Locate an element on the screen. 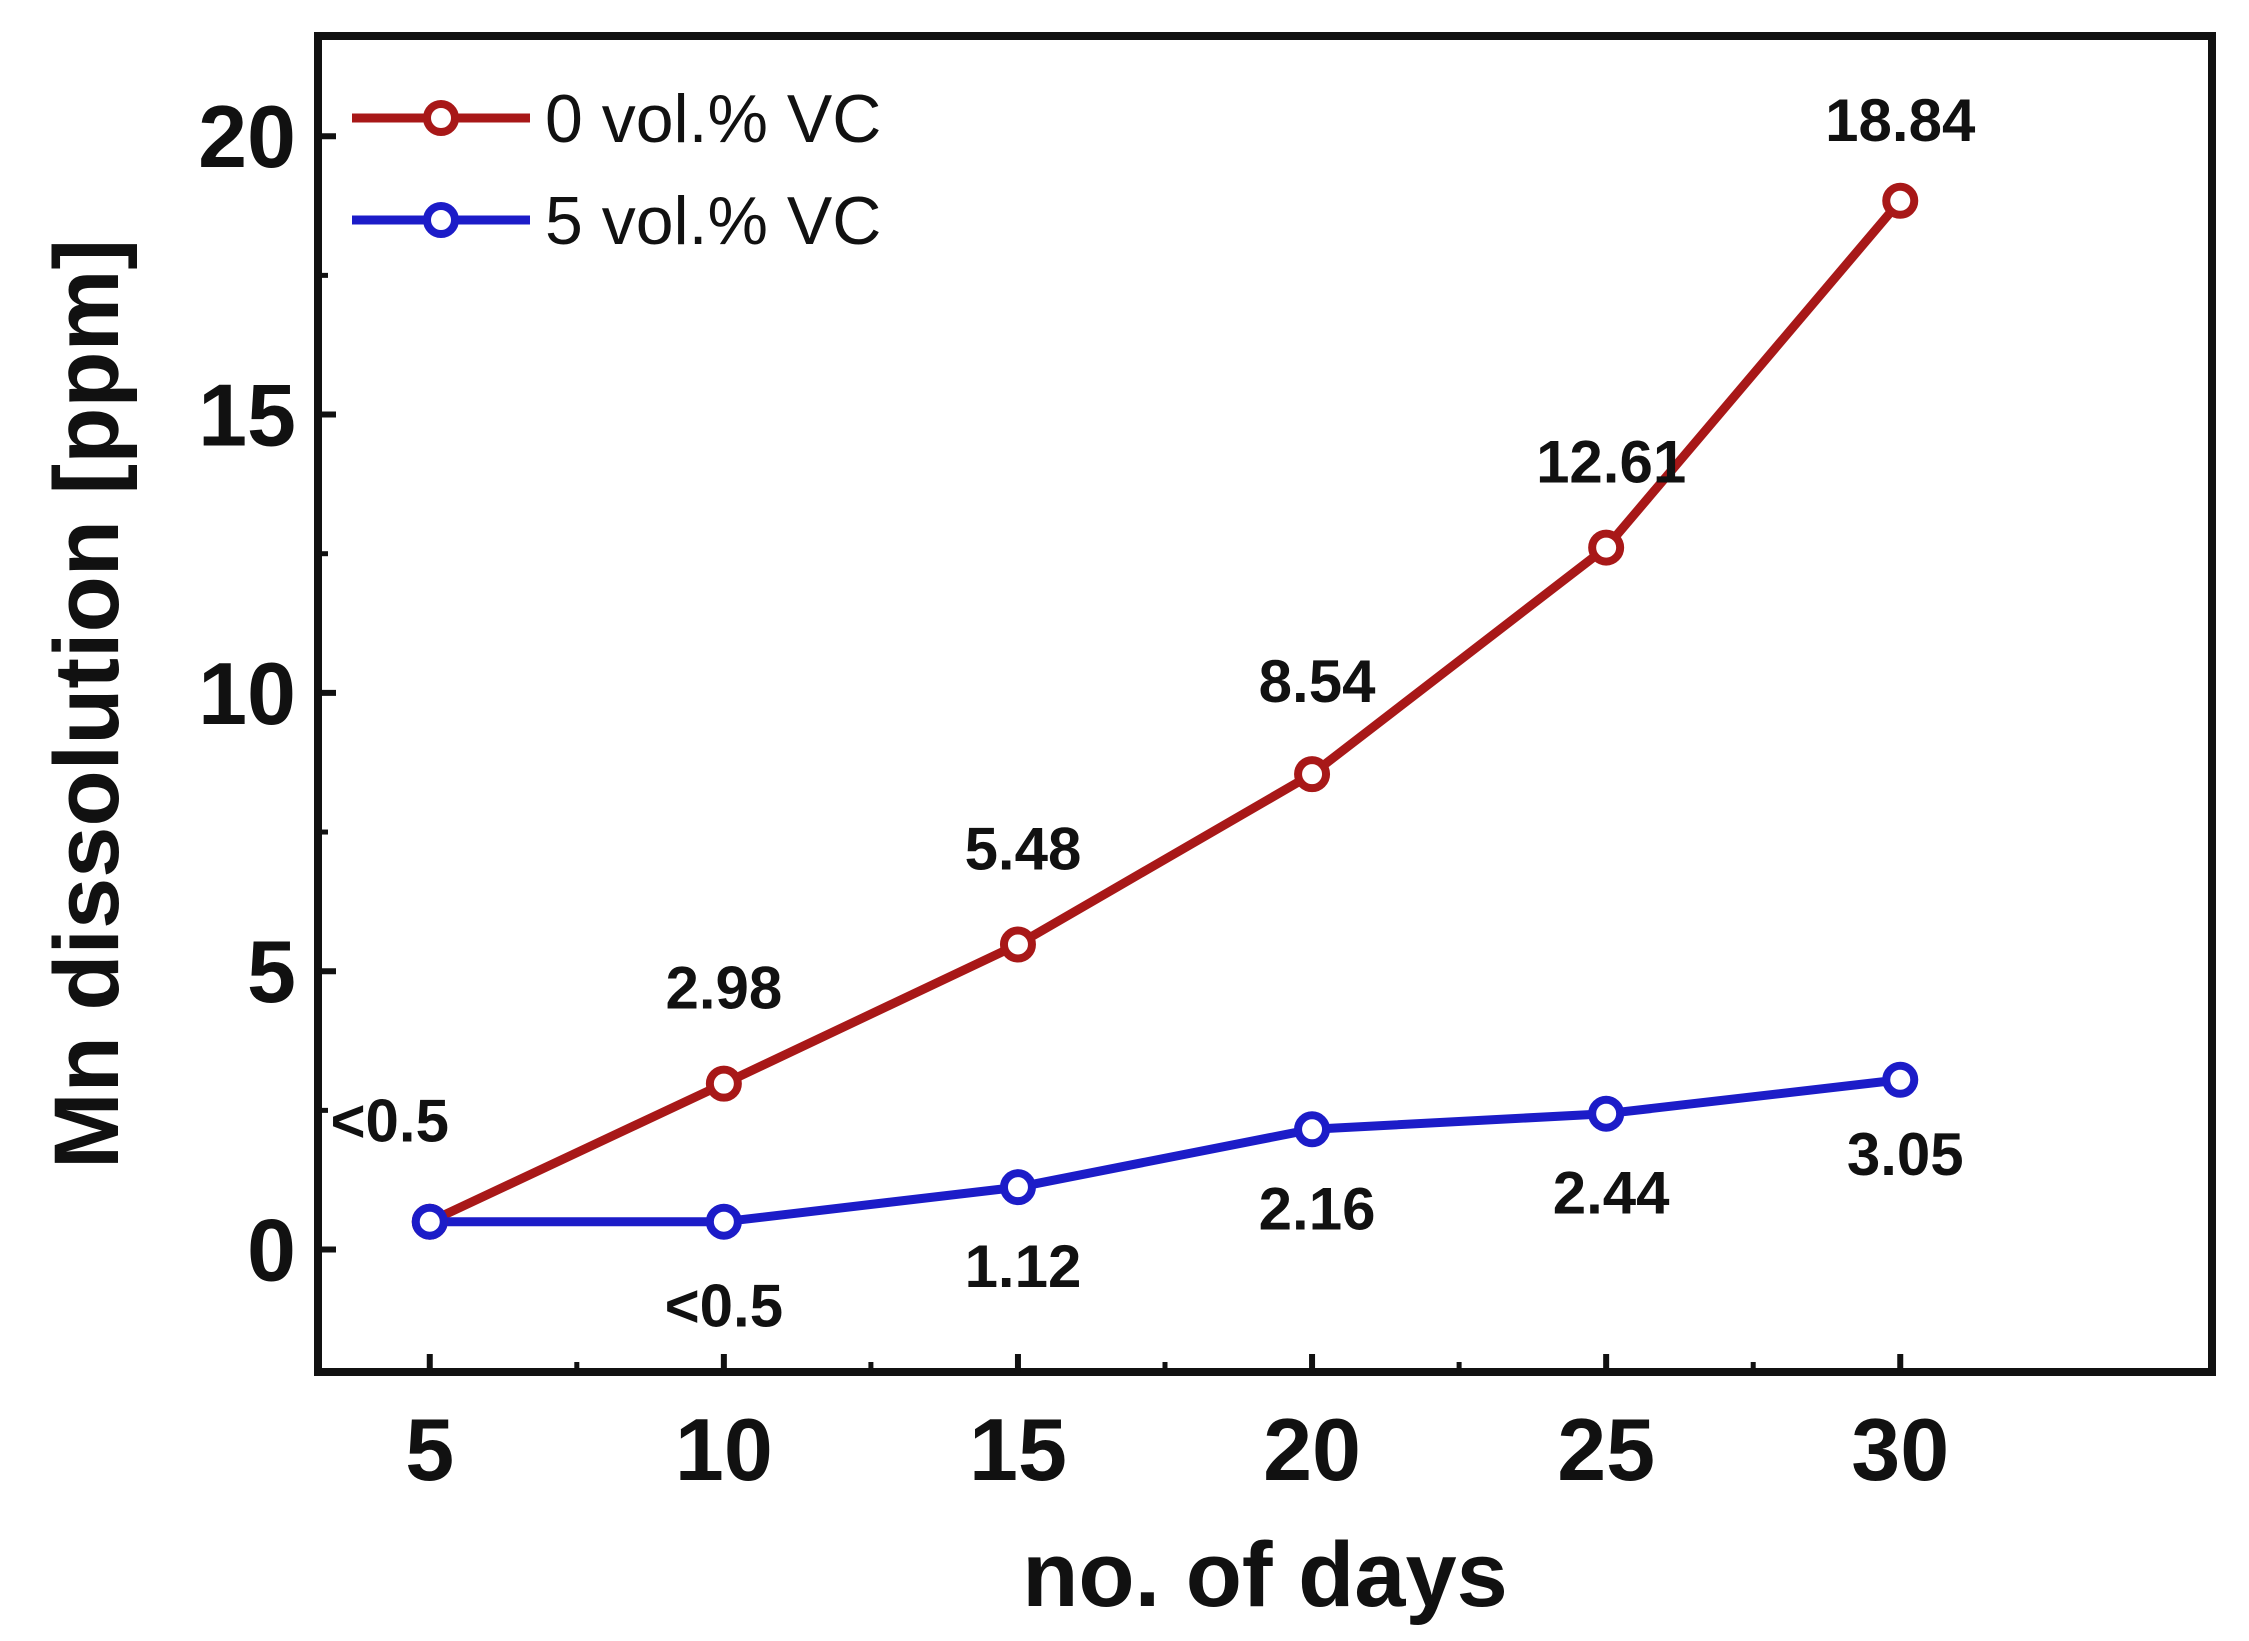 The image size is (2249, 1641). data-label: 3.05 is located at coordinates (1905, 1154).